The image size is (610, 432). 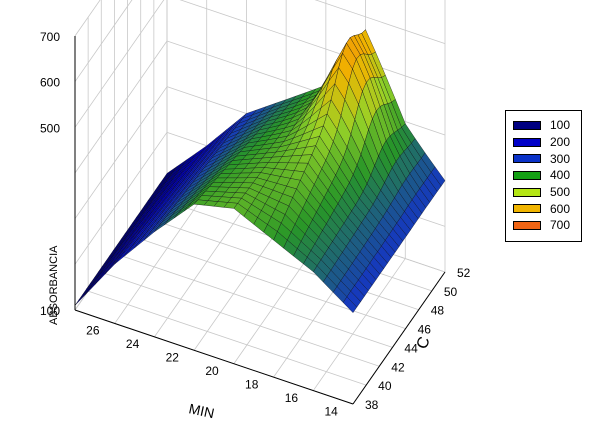 What do you see at coordinates (560, 225) in the screenshot?
I see `legend-label: 700` at bounding box center [560, 225].